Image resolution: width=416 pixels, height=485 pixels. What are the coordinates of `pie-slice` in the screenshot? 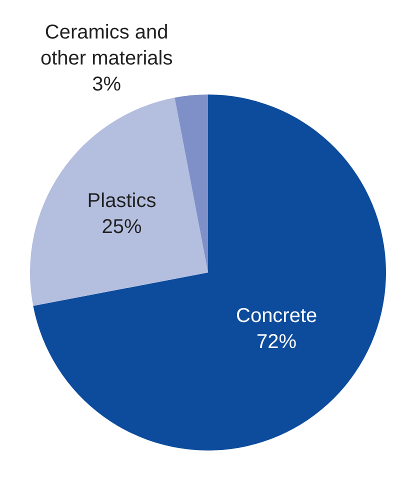 It's located at (191, 183).